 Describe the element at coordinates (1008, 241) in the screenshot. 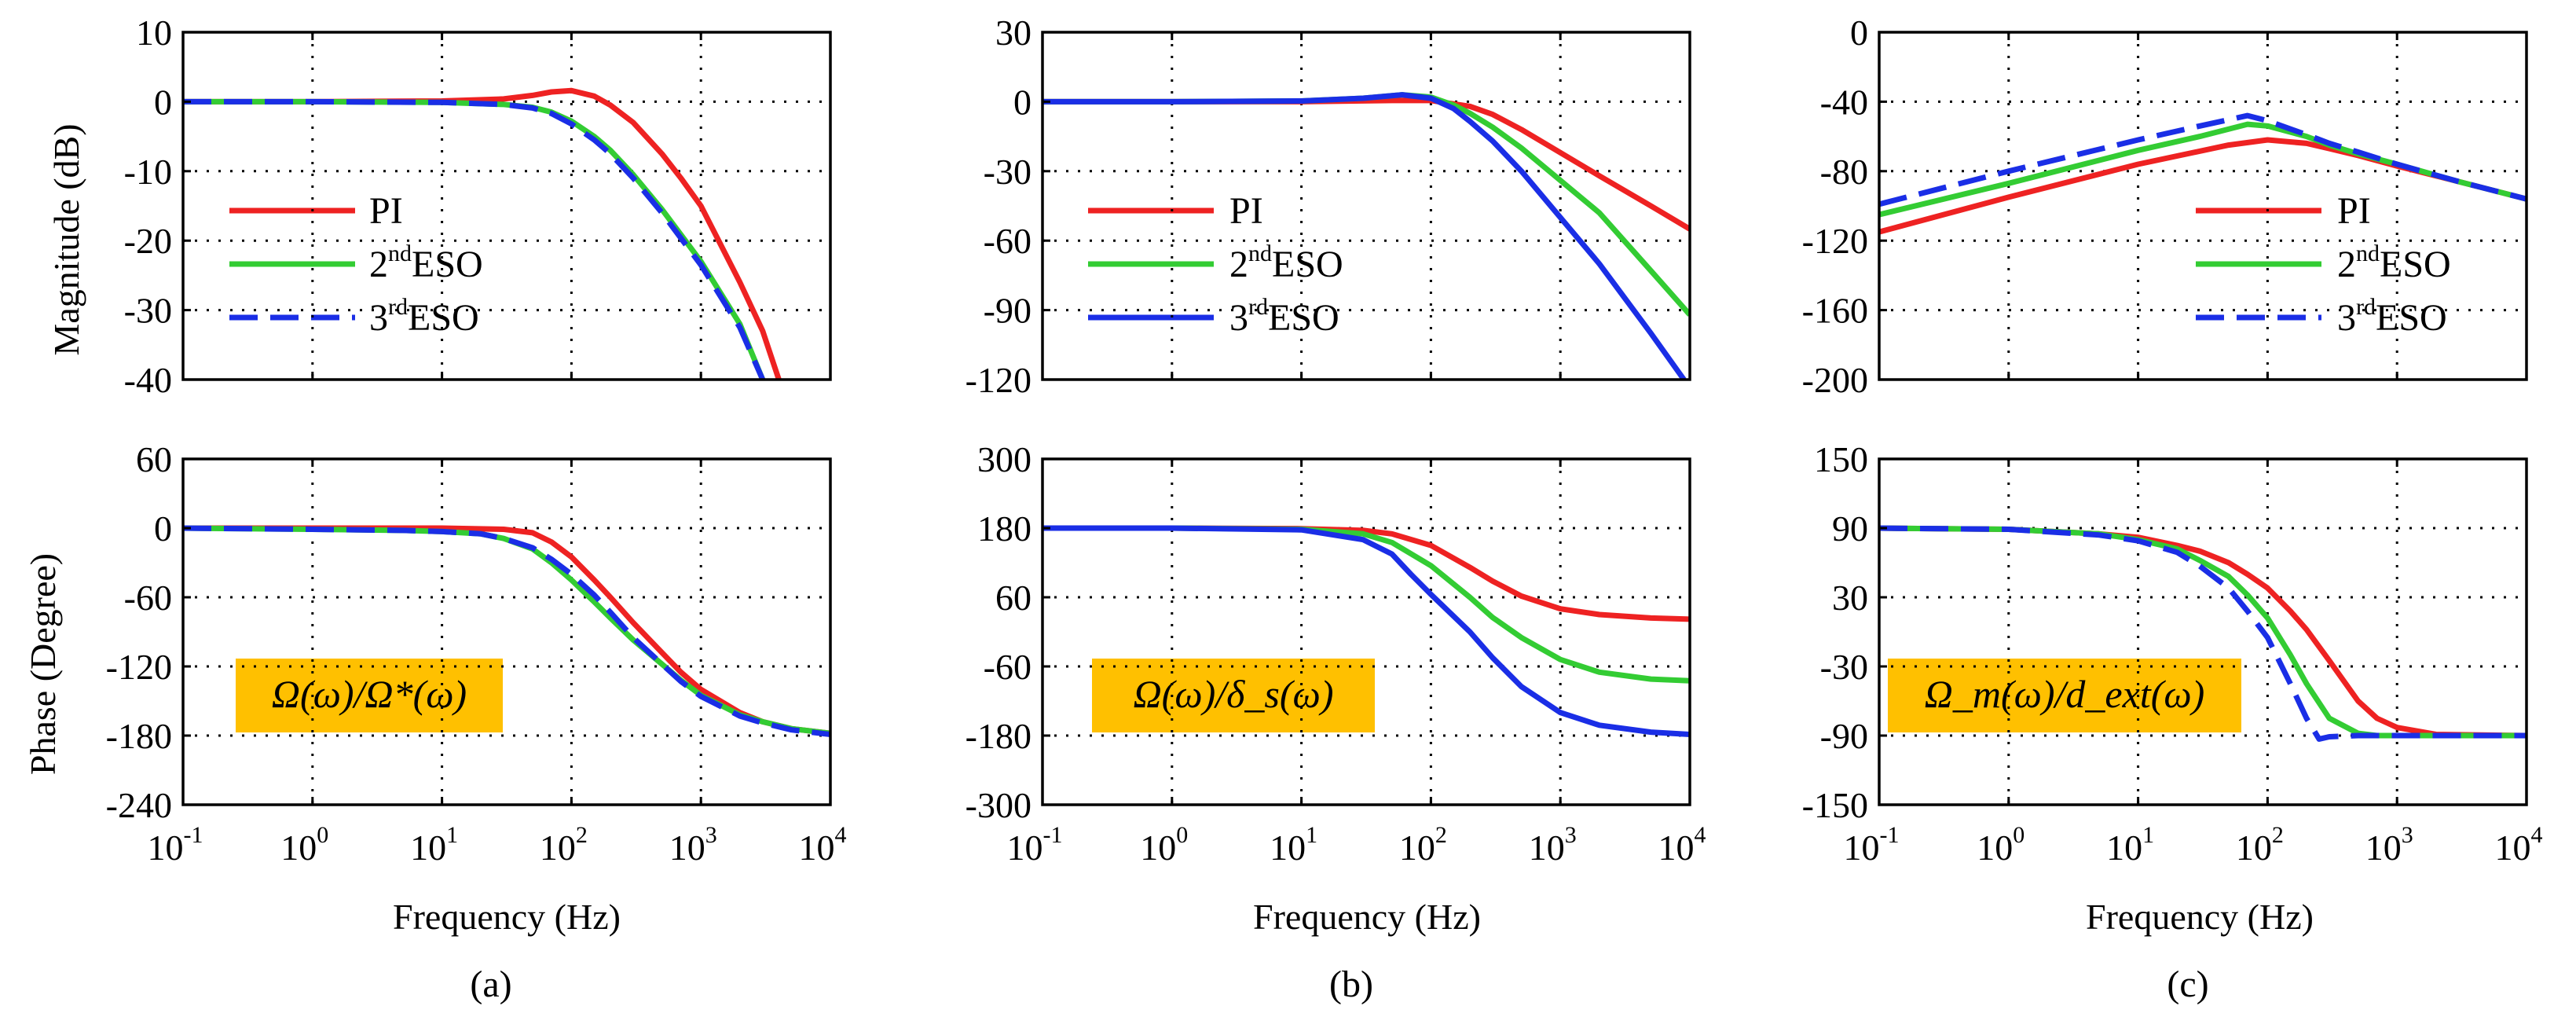

I see `ytick-b-mag-3: -60` at that location.